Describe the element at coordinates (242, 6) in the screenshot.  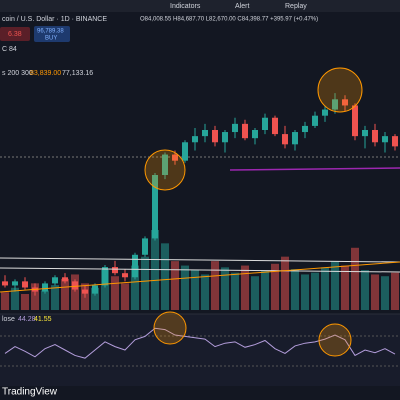
I see `toolbar-item: Alert` at that location.